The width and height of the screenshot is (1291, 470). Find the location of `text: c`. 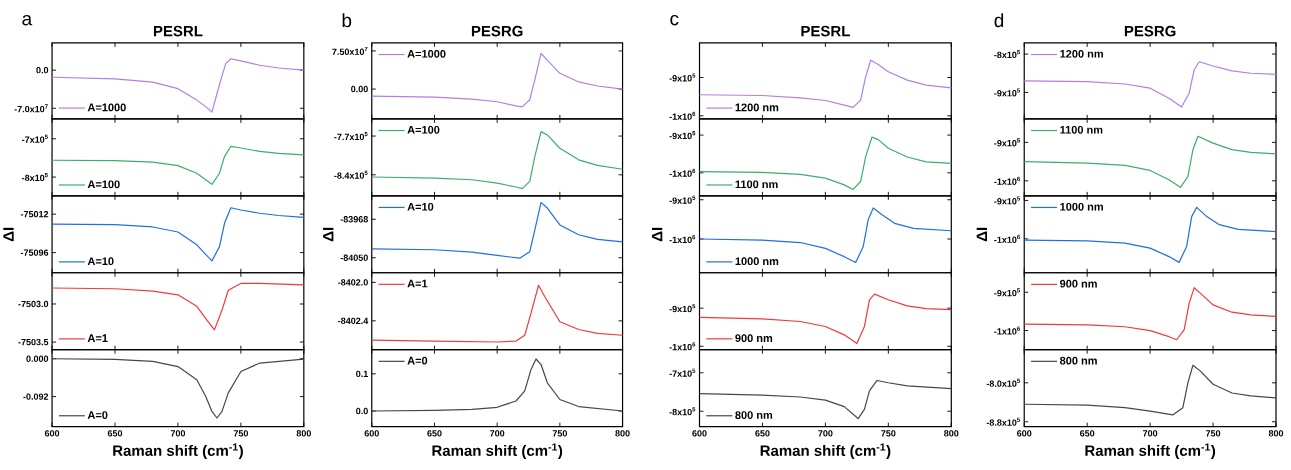

text: c is located at coordinates (674, 20).